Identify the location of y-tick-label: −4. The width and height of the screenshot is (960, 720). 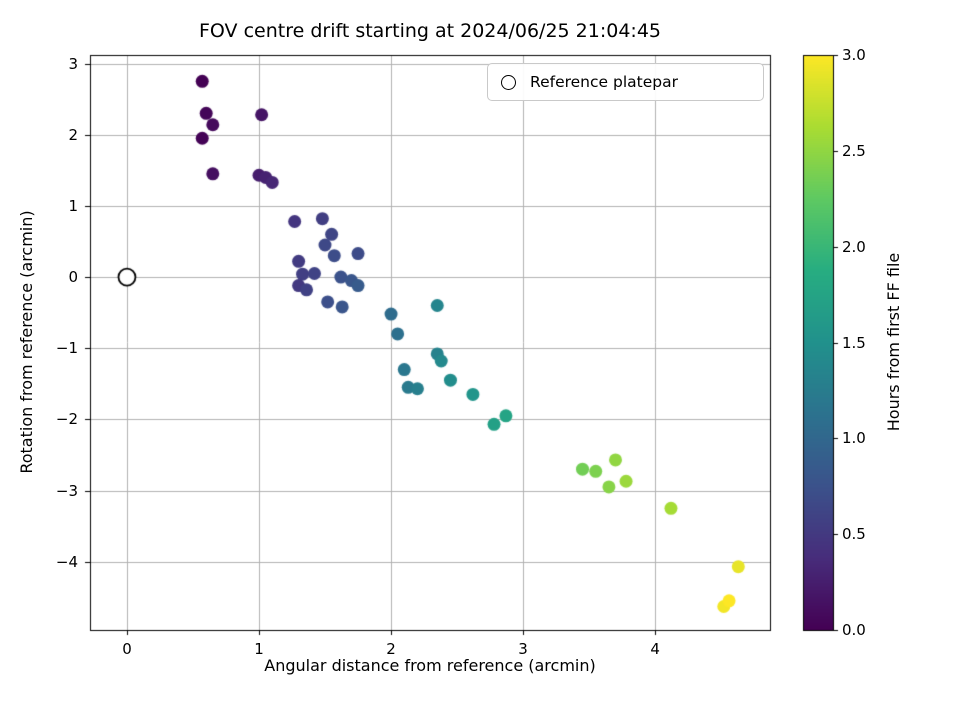
(66, 561).